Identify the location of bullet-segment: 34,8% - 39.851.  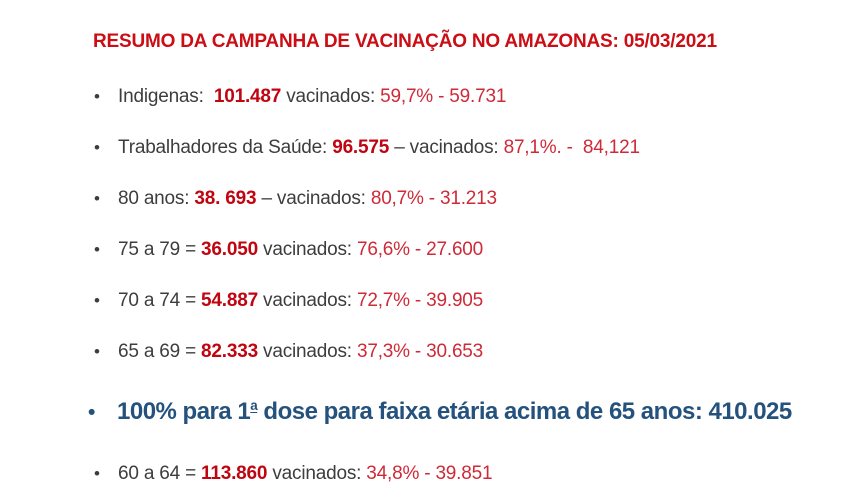
(429, 473).